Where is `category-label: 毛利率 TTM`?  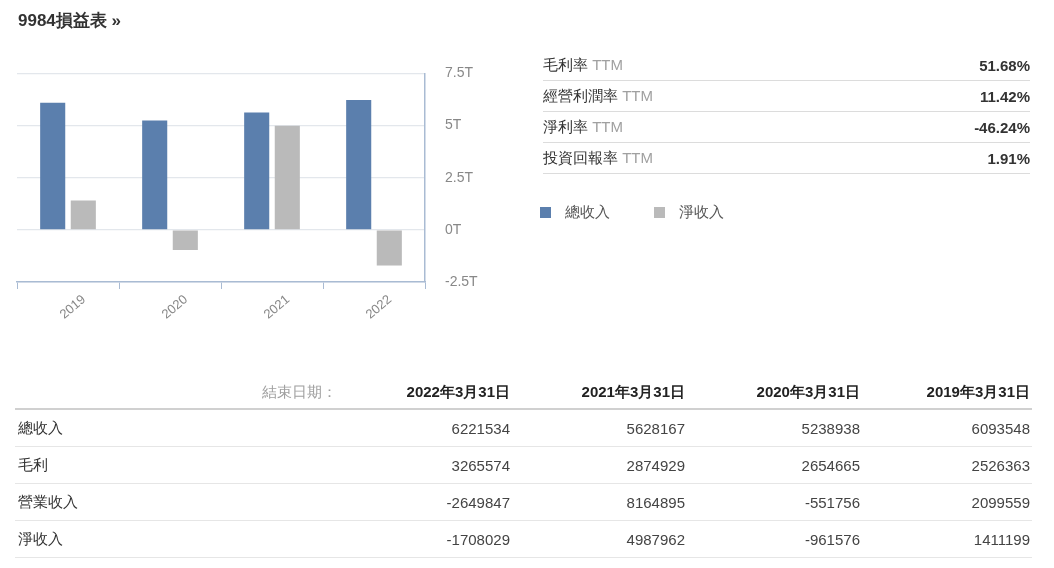 category-label: 毛利率 TTM is located at coordinates (583, 65).